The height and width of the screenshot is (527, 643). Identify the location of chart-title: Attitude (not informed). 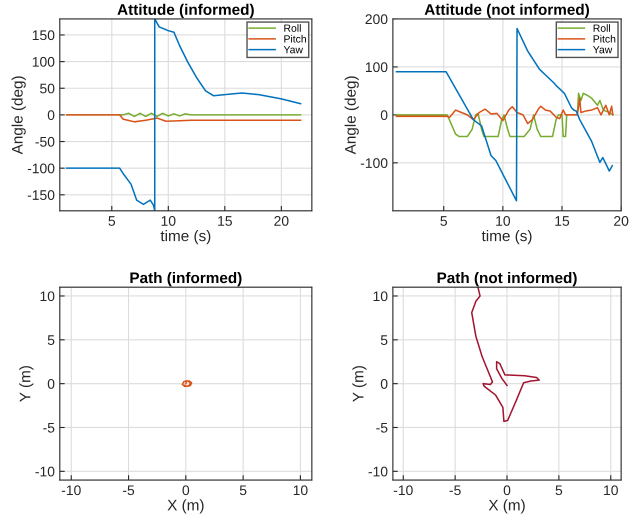
(506, 11).